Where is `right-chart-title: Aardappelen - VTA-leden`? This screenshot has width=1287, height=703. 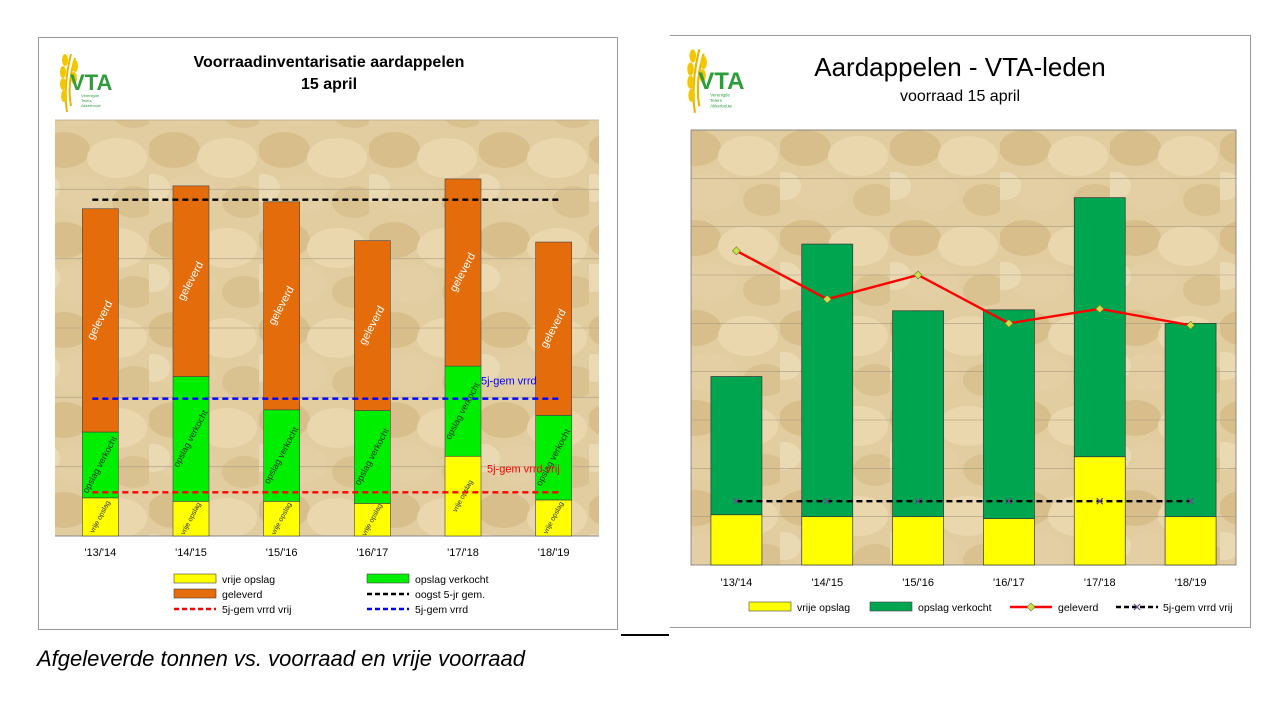 right-chart-title: Aardappelen - VTA-leden is located at coordinates (960, 67).